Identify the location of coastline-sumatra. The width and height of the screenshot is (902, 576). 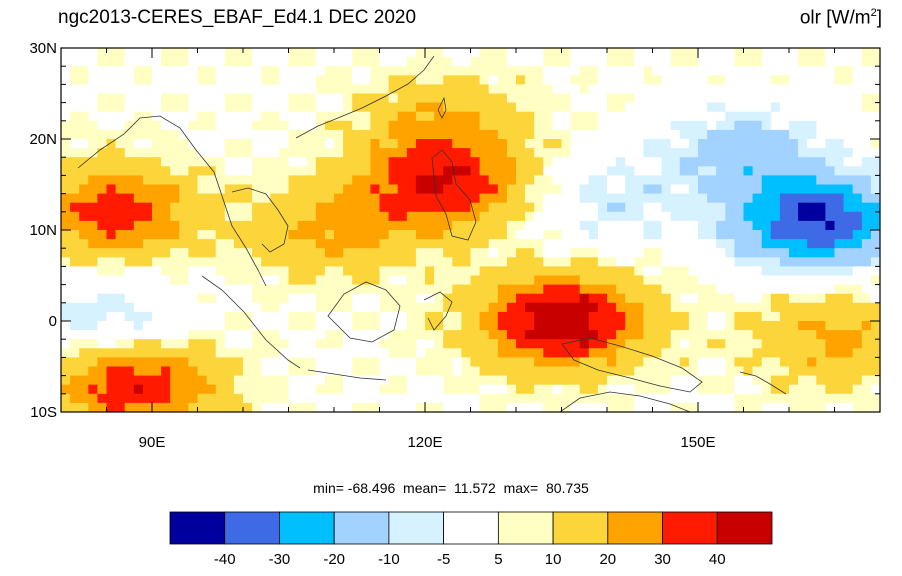
(251, 322).